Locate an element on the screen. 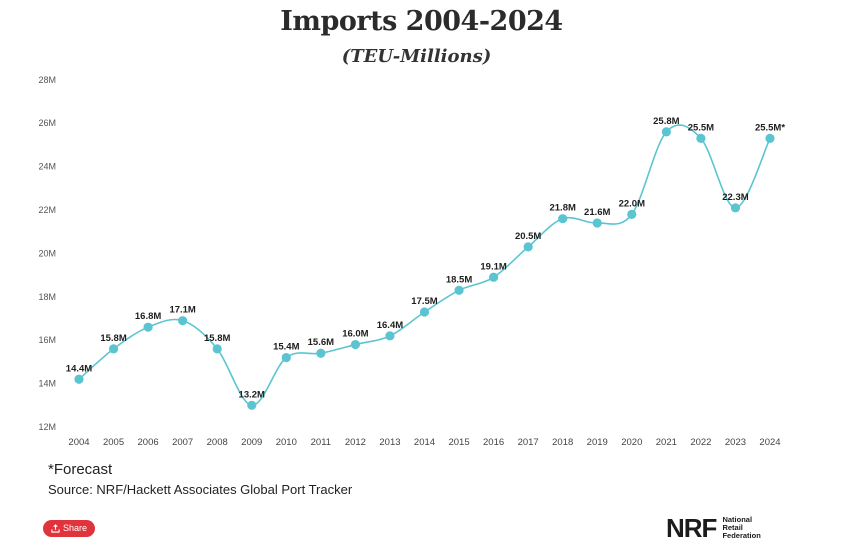 This screenshot has width=843, height=549. chart-title: Imports 2004-2024 is located at coordinates (421, 21).